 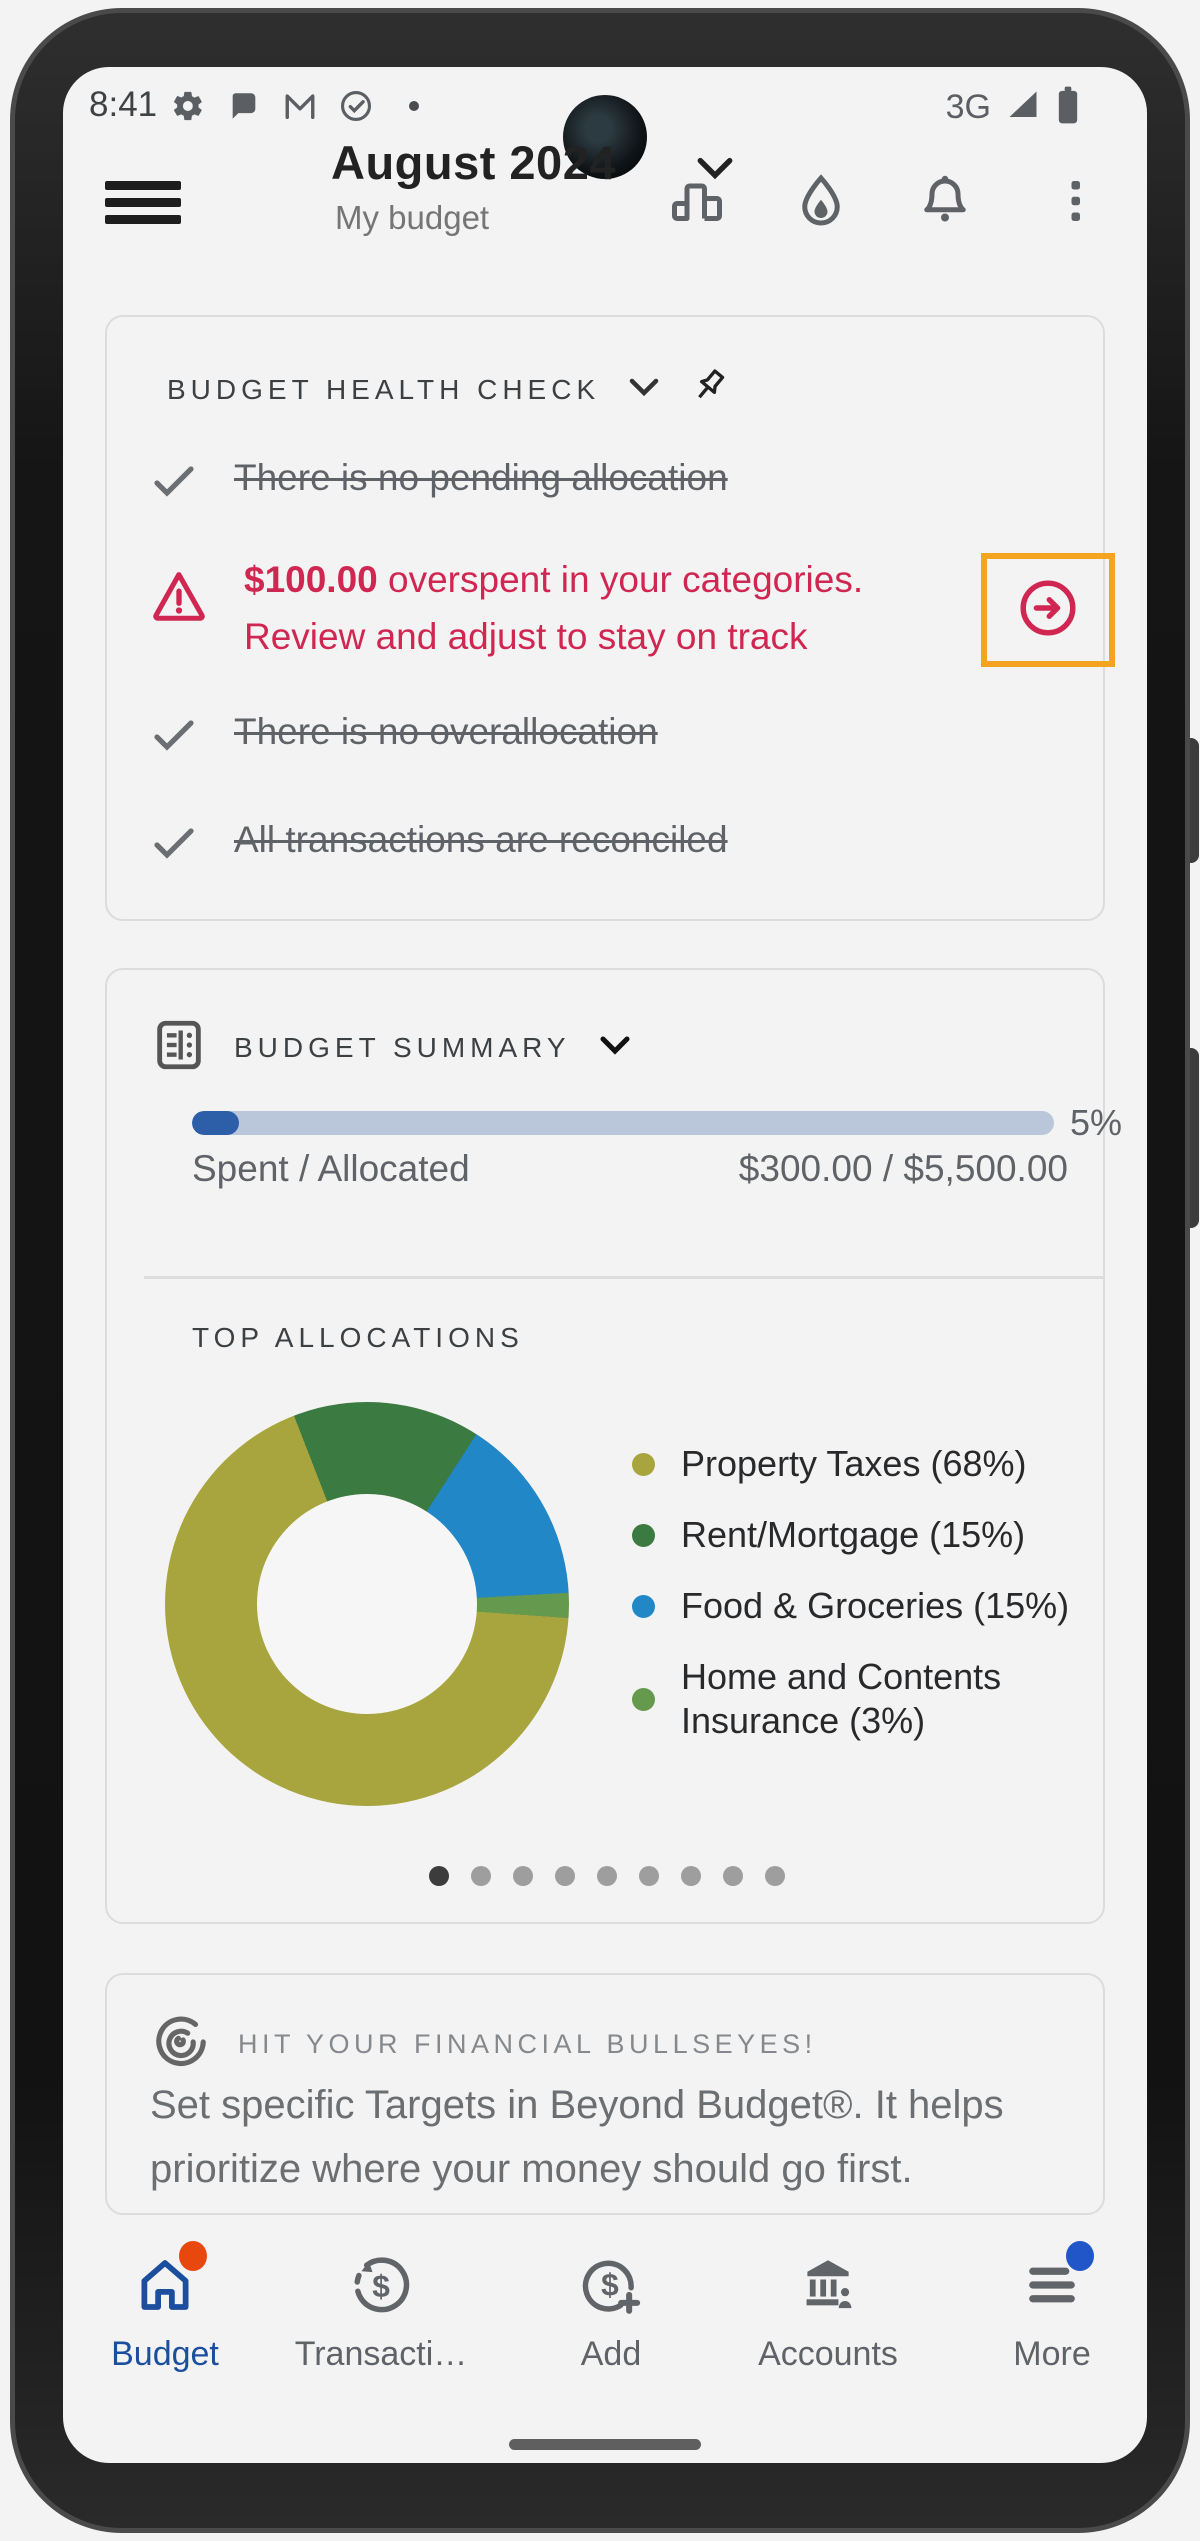 I want to click on donut-hole, so click(x=367, y=1604).